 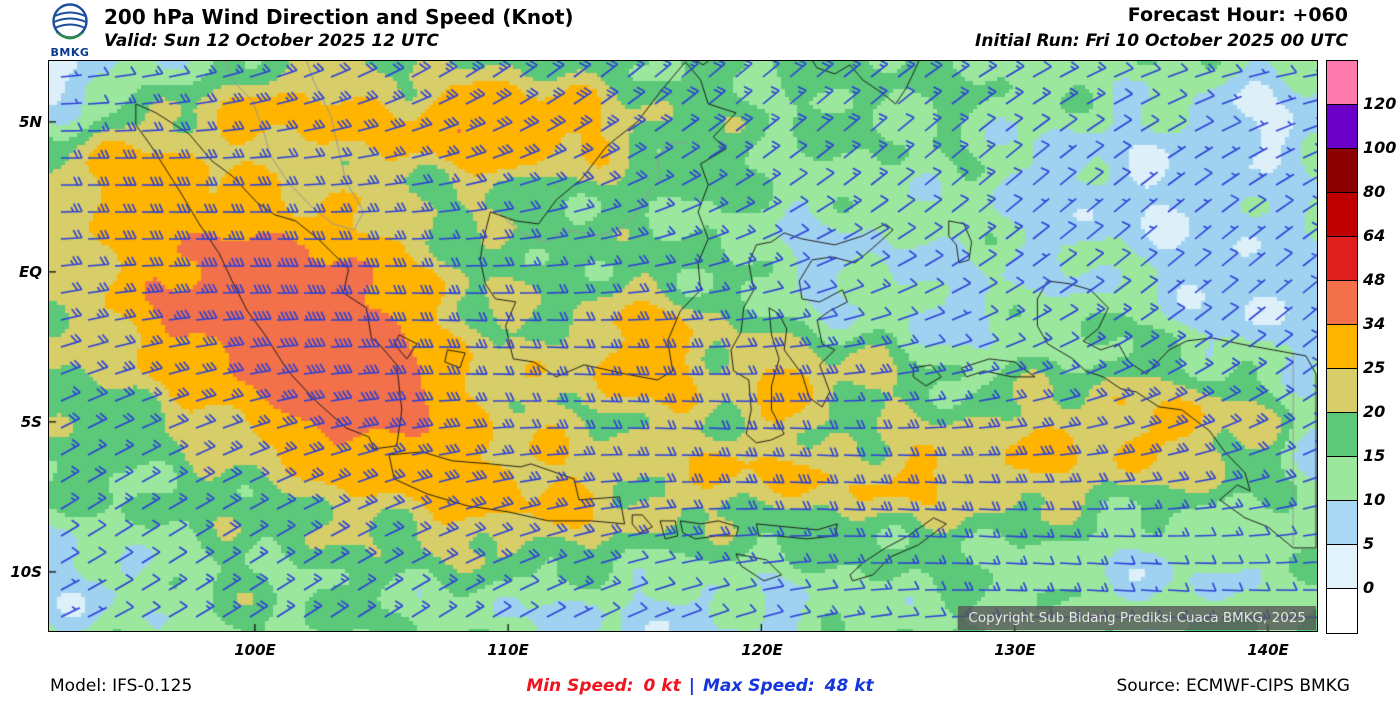 What do you see at coordinates (1374, 455) in the screenshot?
I see `colorbar-tick-label: 15` at bounding box center [1374, 455].